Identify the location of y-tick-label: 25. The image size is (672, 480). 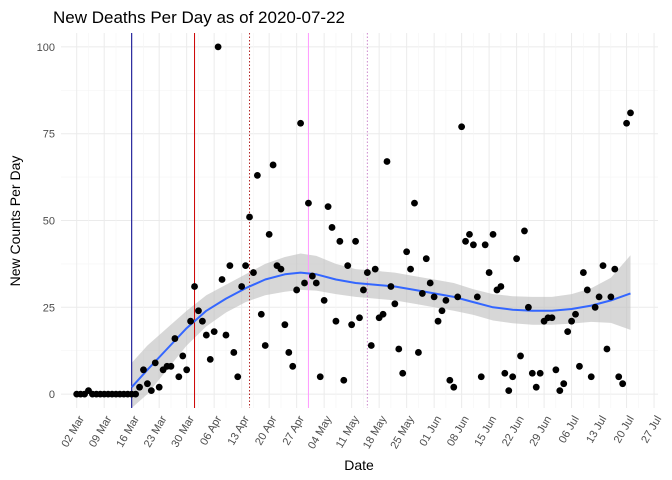
(49, 308).